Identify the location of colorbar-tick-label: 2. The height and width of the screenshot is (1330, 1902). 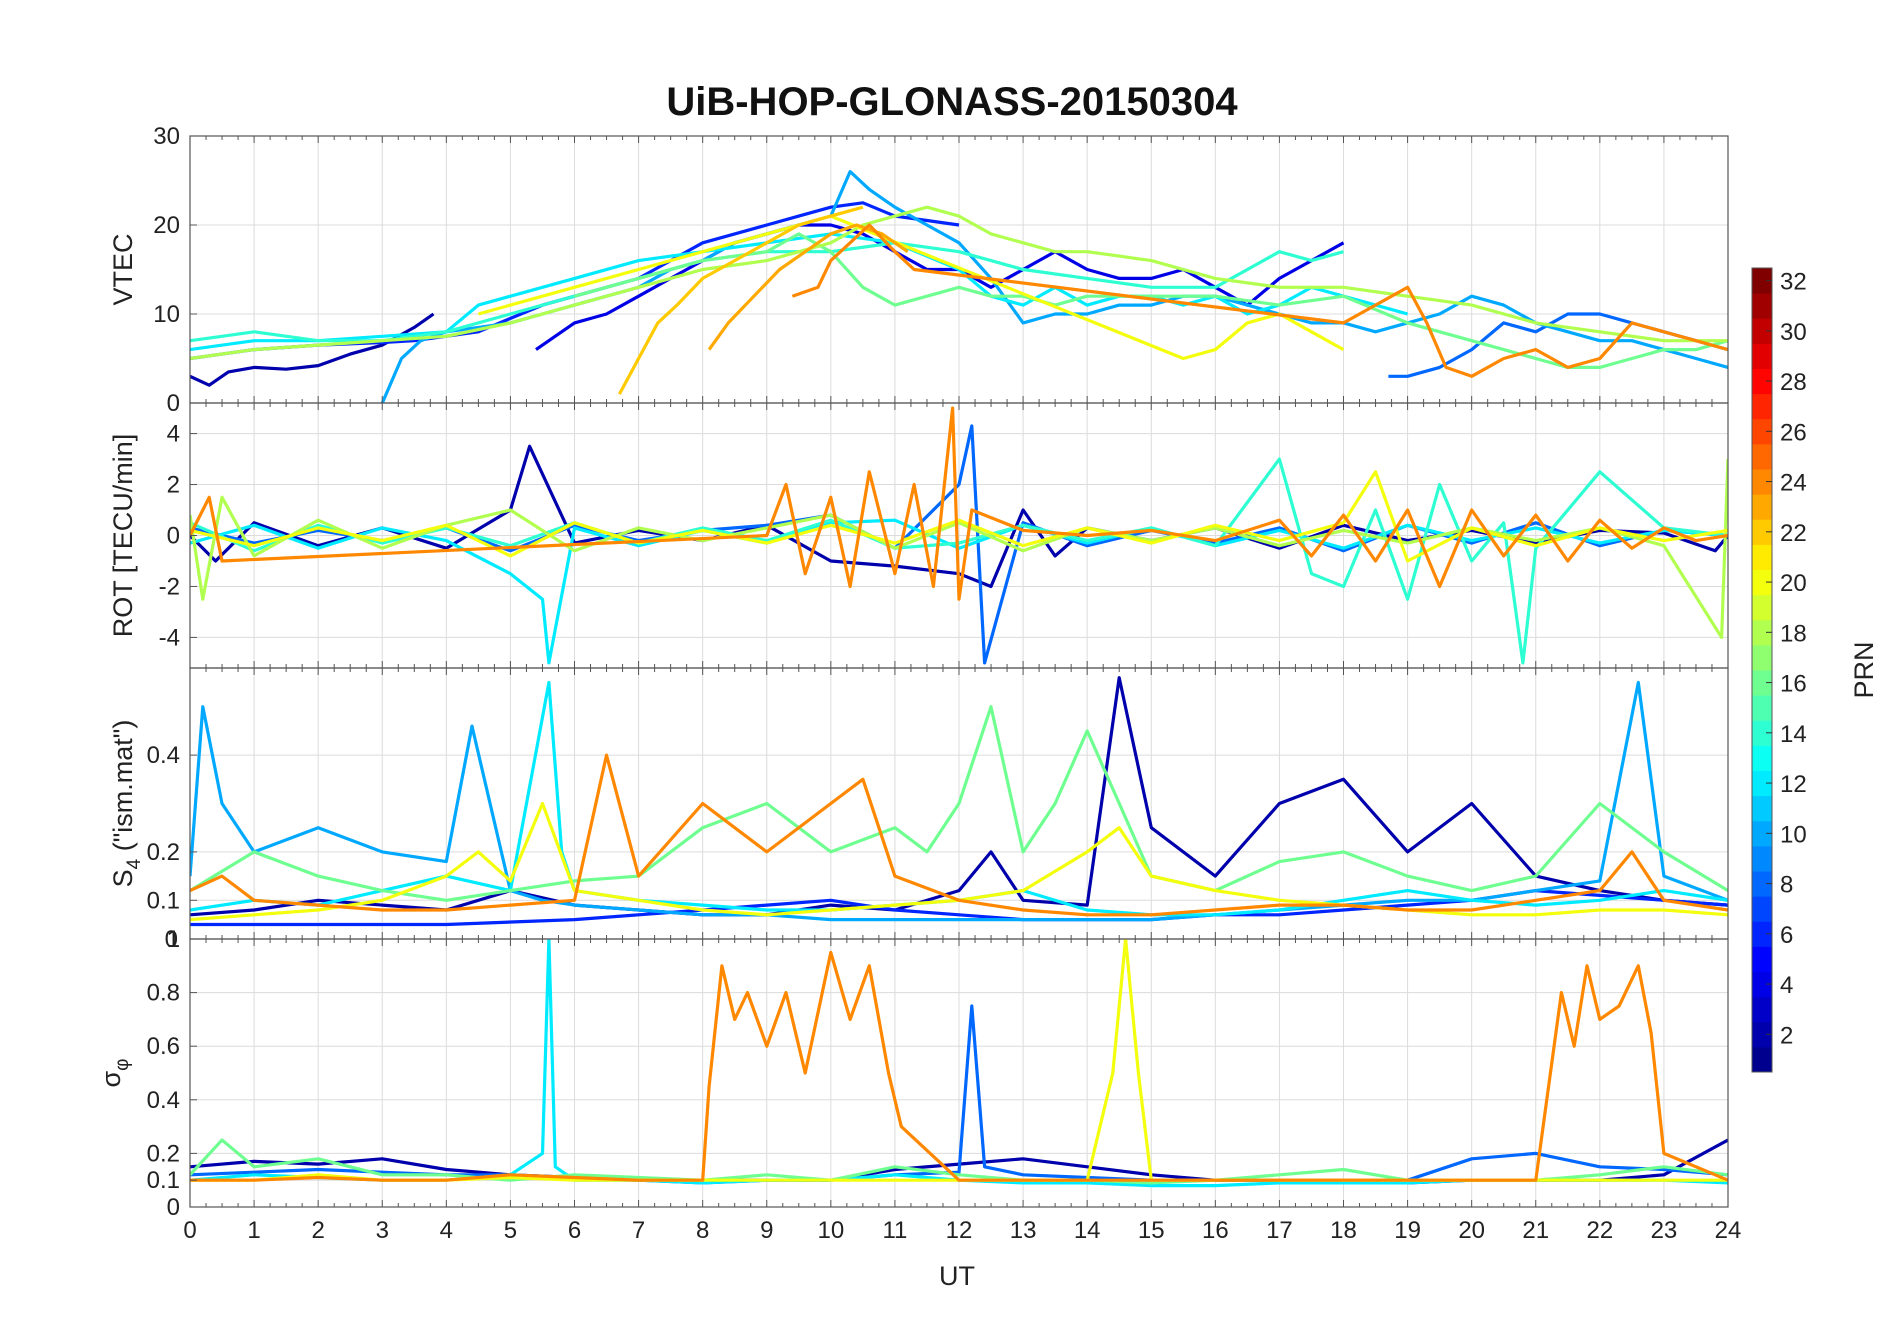
(1786, 1035).